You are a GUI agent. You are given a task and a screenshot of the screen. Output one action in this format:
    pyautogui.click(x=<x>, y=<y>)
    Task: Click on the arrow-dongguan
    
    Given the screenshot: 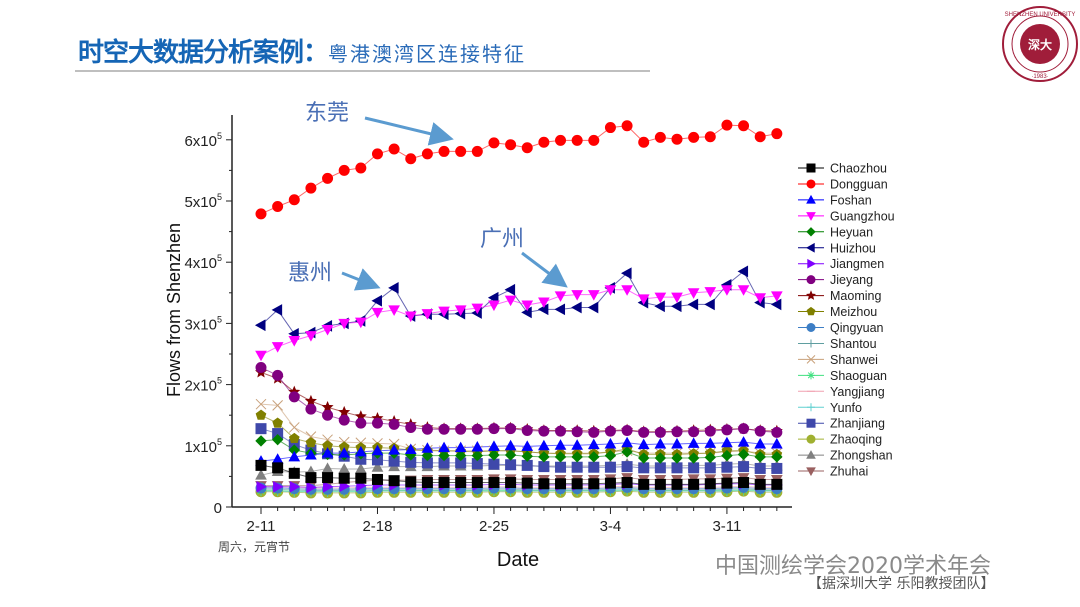 What is the action you would take?
    pyautogui.click(x=409, y=131)
    